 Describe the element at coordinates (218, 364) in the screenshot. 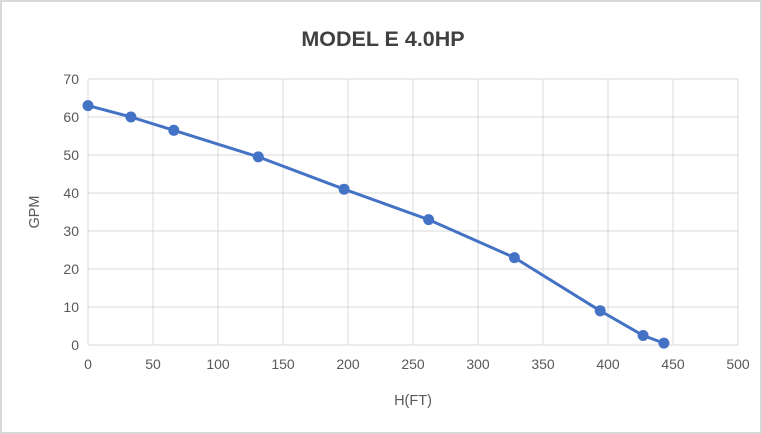

I see `x-tick-label: 100` at that location.